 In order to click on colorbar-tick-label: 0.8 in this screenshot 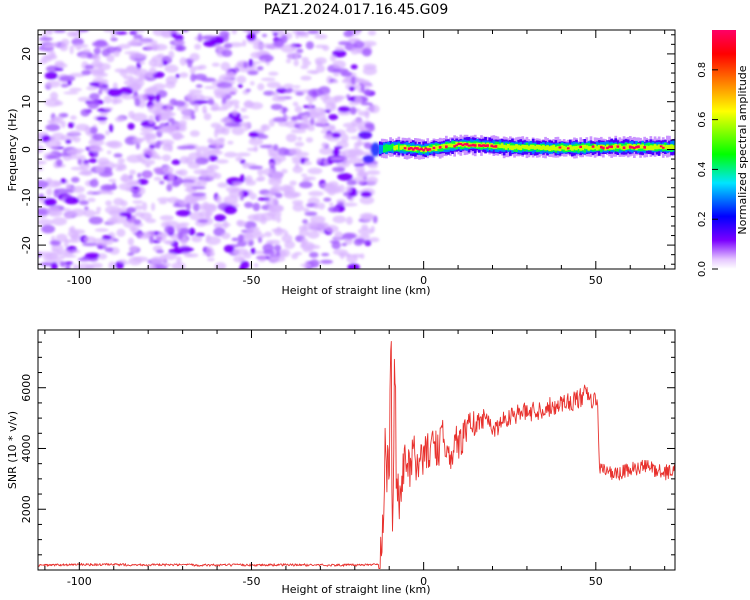, I will do `click(702, 70)`.